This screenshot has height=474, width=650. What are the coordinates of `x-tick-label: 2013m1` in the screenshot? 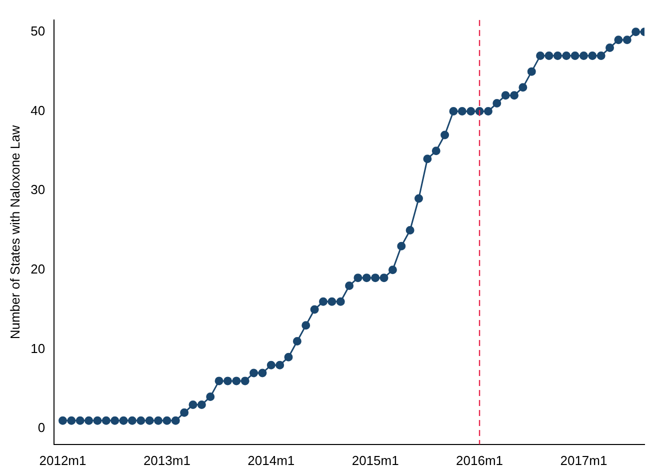 It's located at (166, 460).